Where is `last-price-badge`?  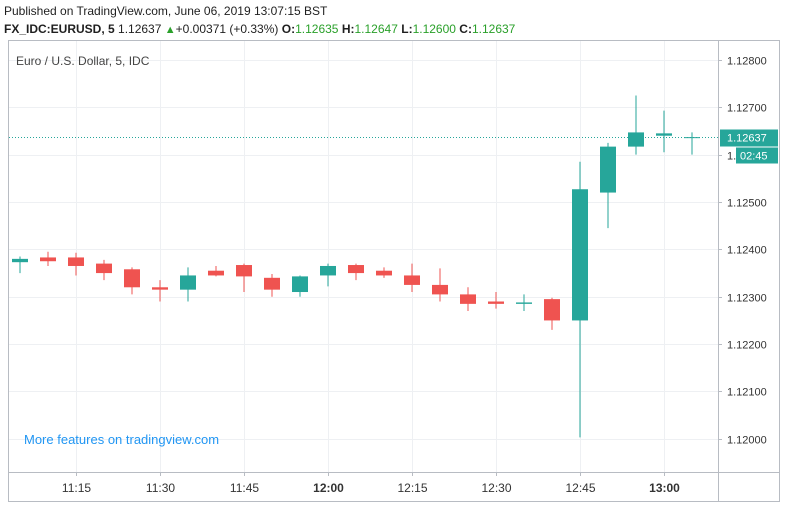
last-price-badge is located at coordinates (749, 138).